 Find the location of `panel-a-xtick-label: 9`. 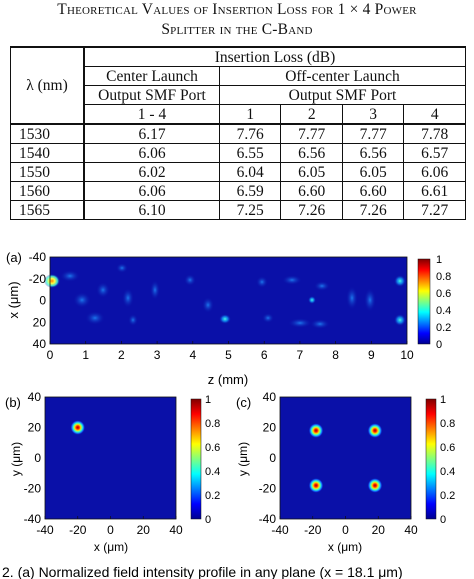

panel-a-xtick-label: 9 is located at coordinates (371, 355).